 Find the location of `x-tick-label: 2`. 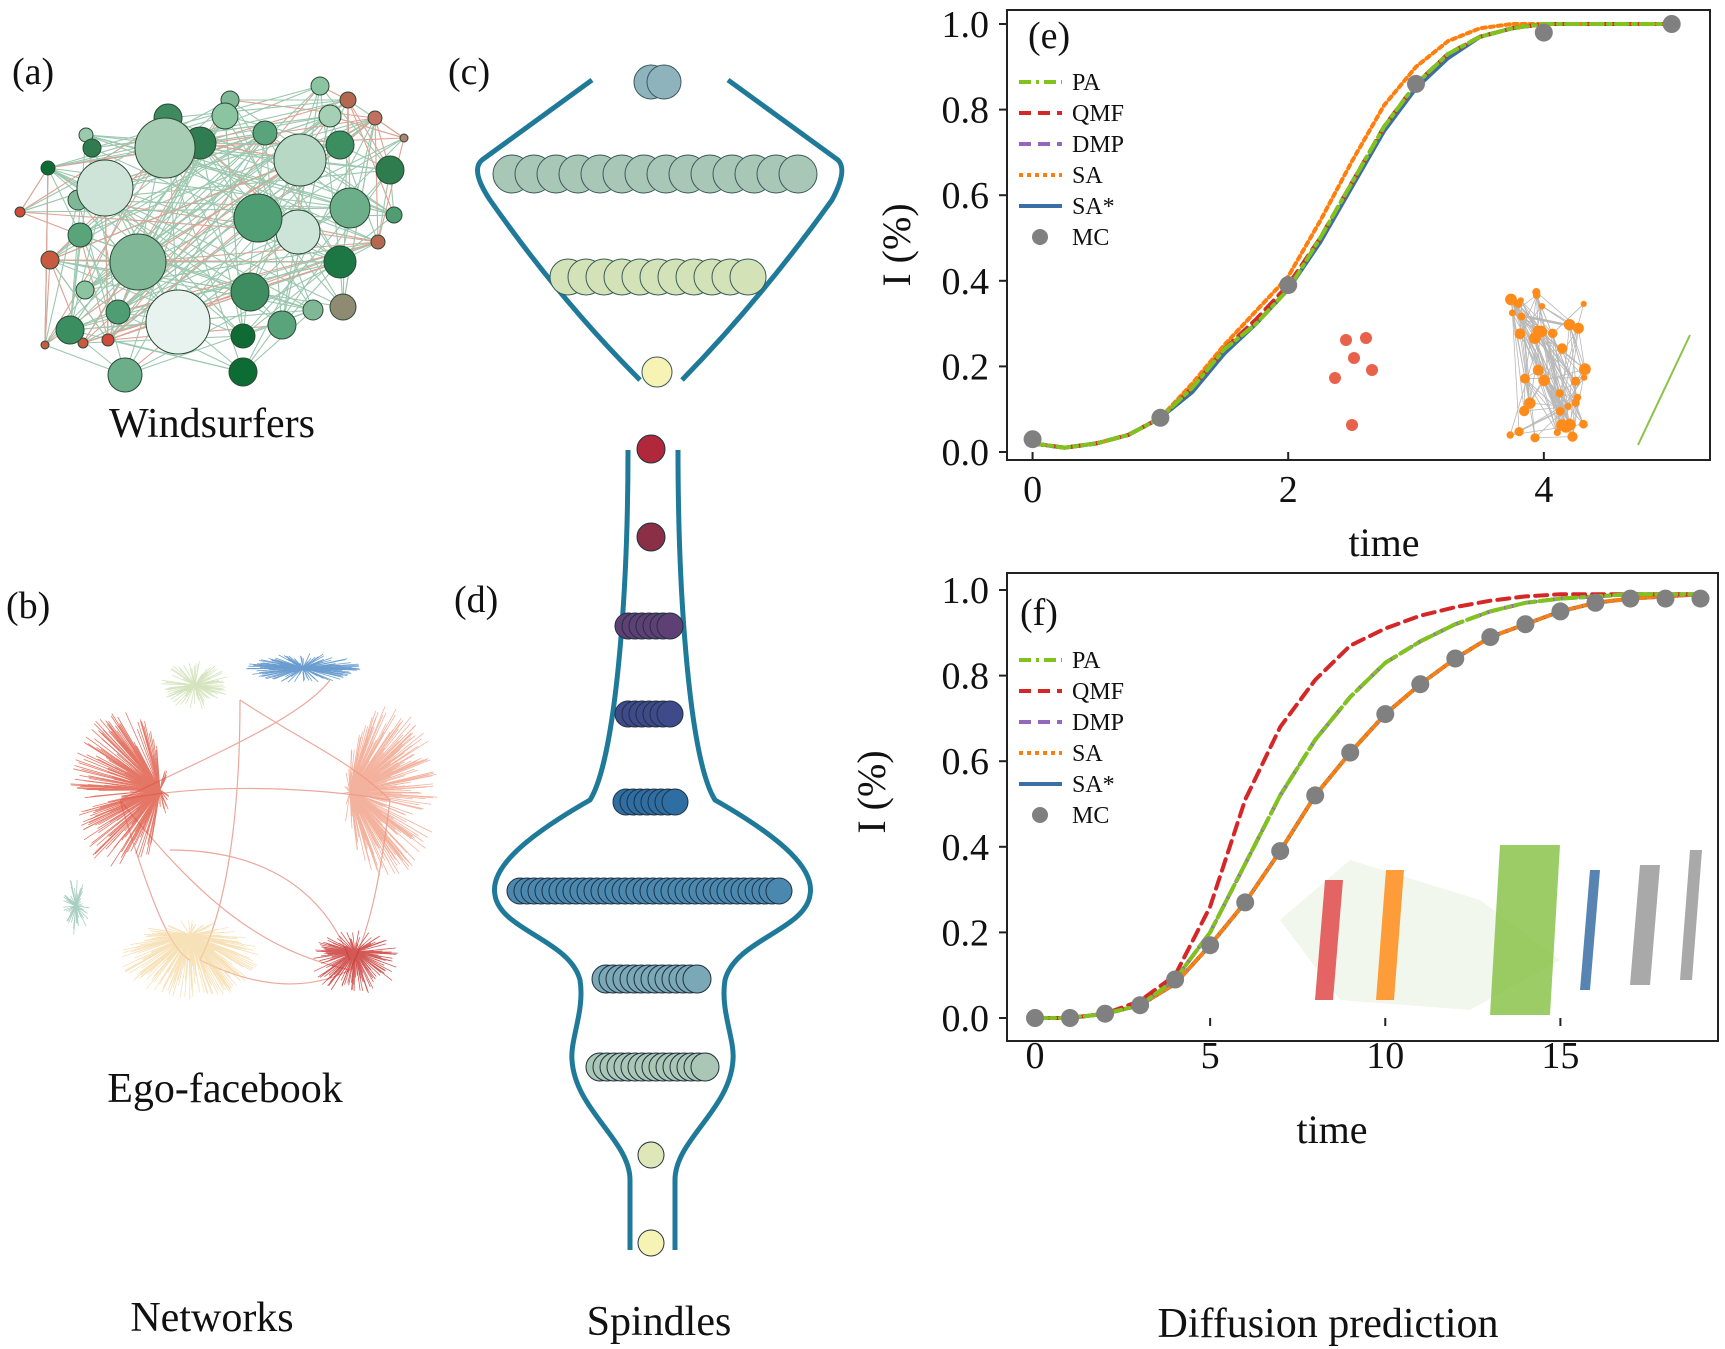

x-tick-label: 2 is located at coordinates (1288, 490).